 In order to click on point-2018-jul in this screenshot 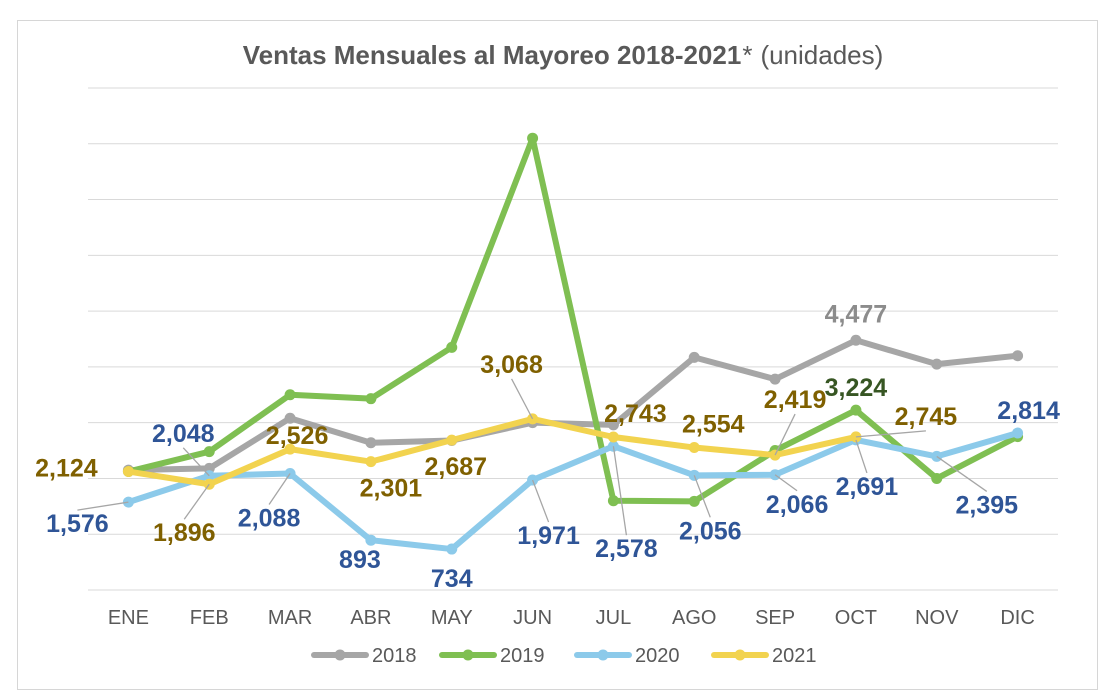, I will do `click(613, 425)`.